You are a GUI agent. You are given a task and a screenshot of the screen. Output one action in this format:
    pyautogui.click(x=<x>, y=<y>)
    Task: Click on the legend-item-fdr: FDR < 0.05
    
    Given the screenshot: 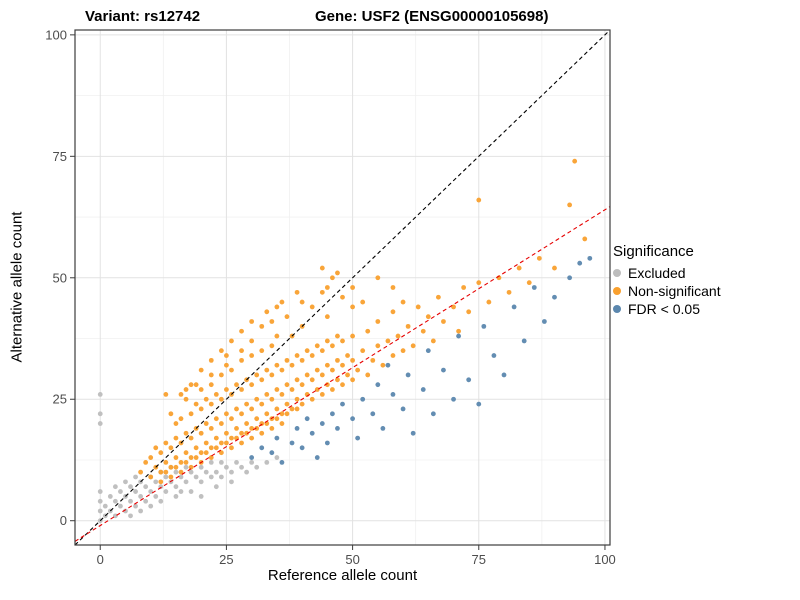 What is the action you would take?
    pyautogui.click(x=667, y=309)
    